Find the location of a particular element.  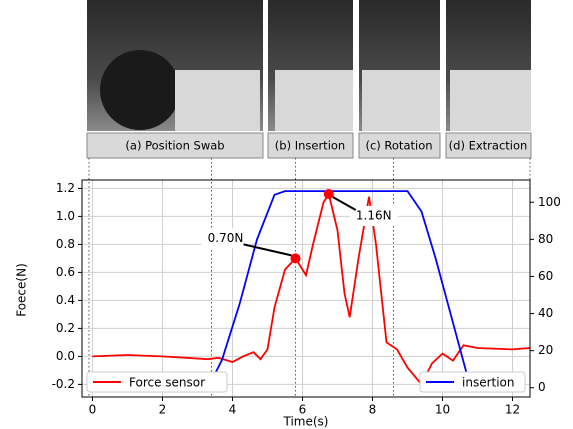

caption: (b) Insertion is located at coordinates (310, 146).